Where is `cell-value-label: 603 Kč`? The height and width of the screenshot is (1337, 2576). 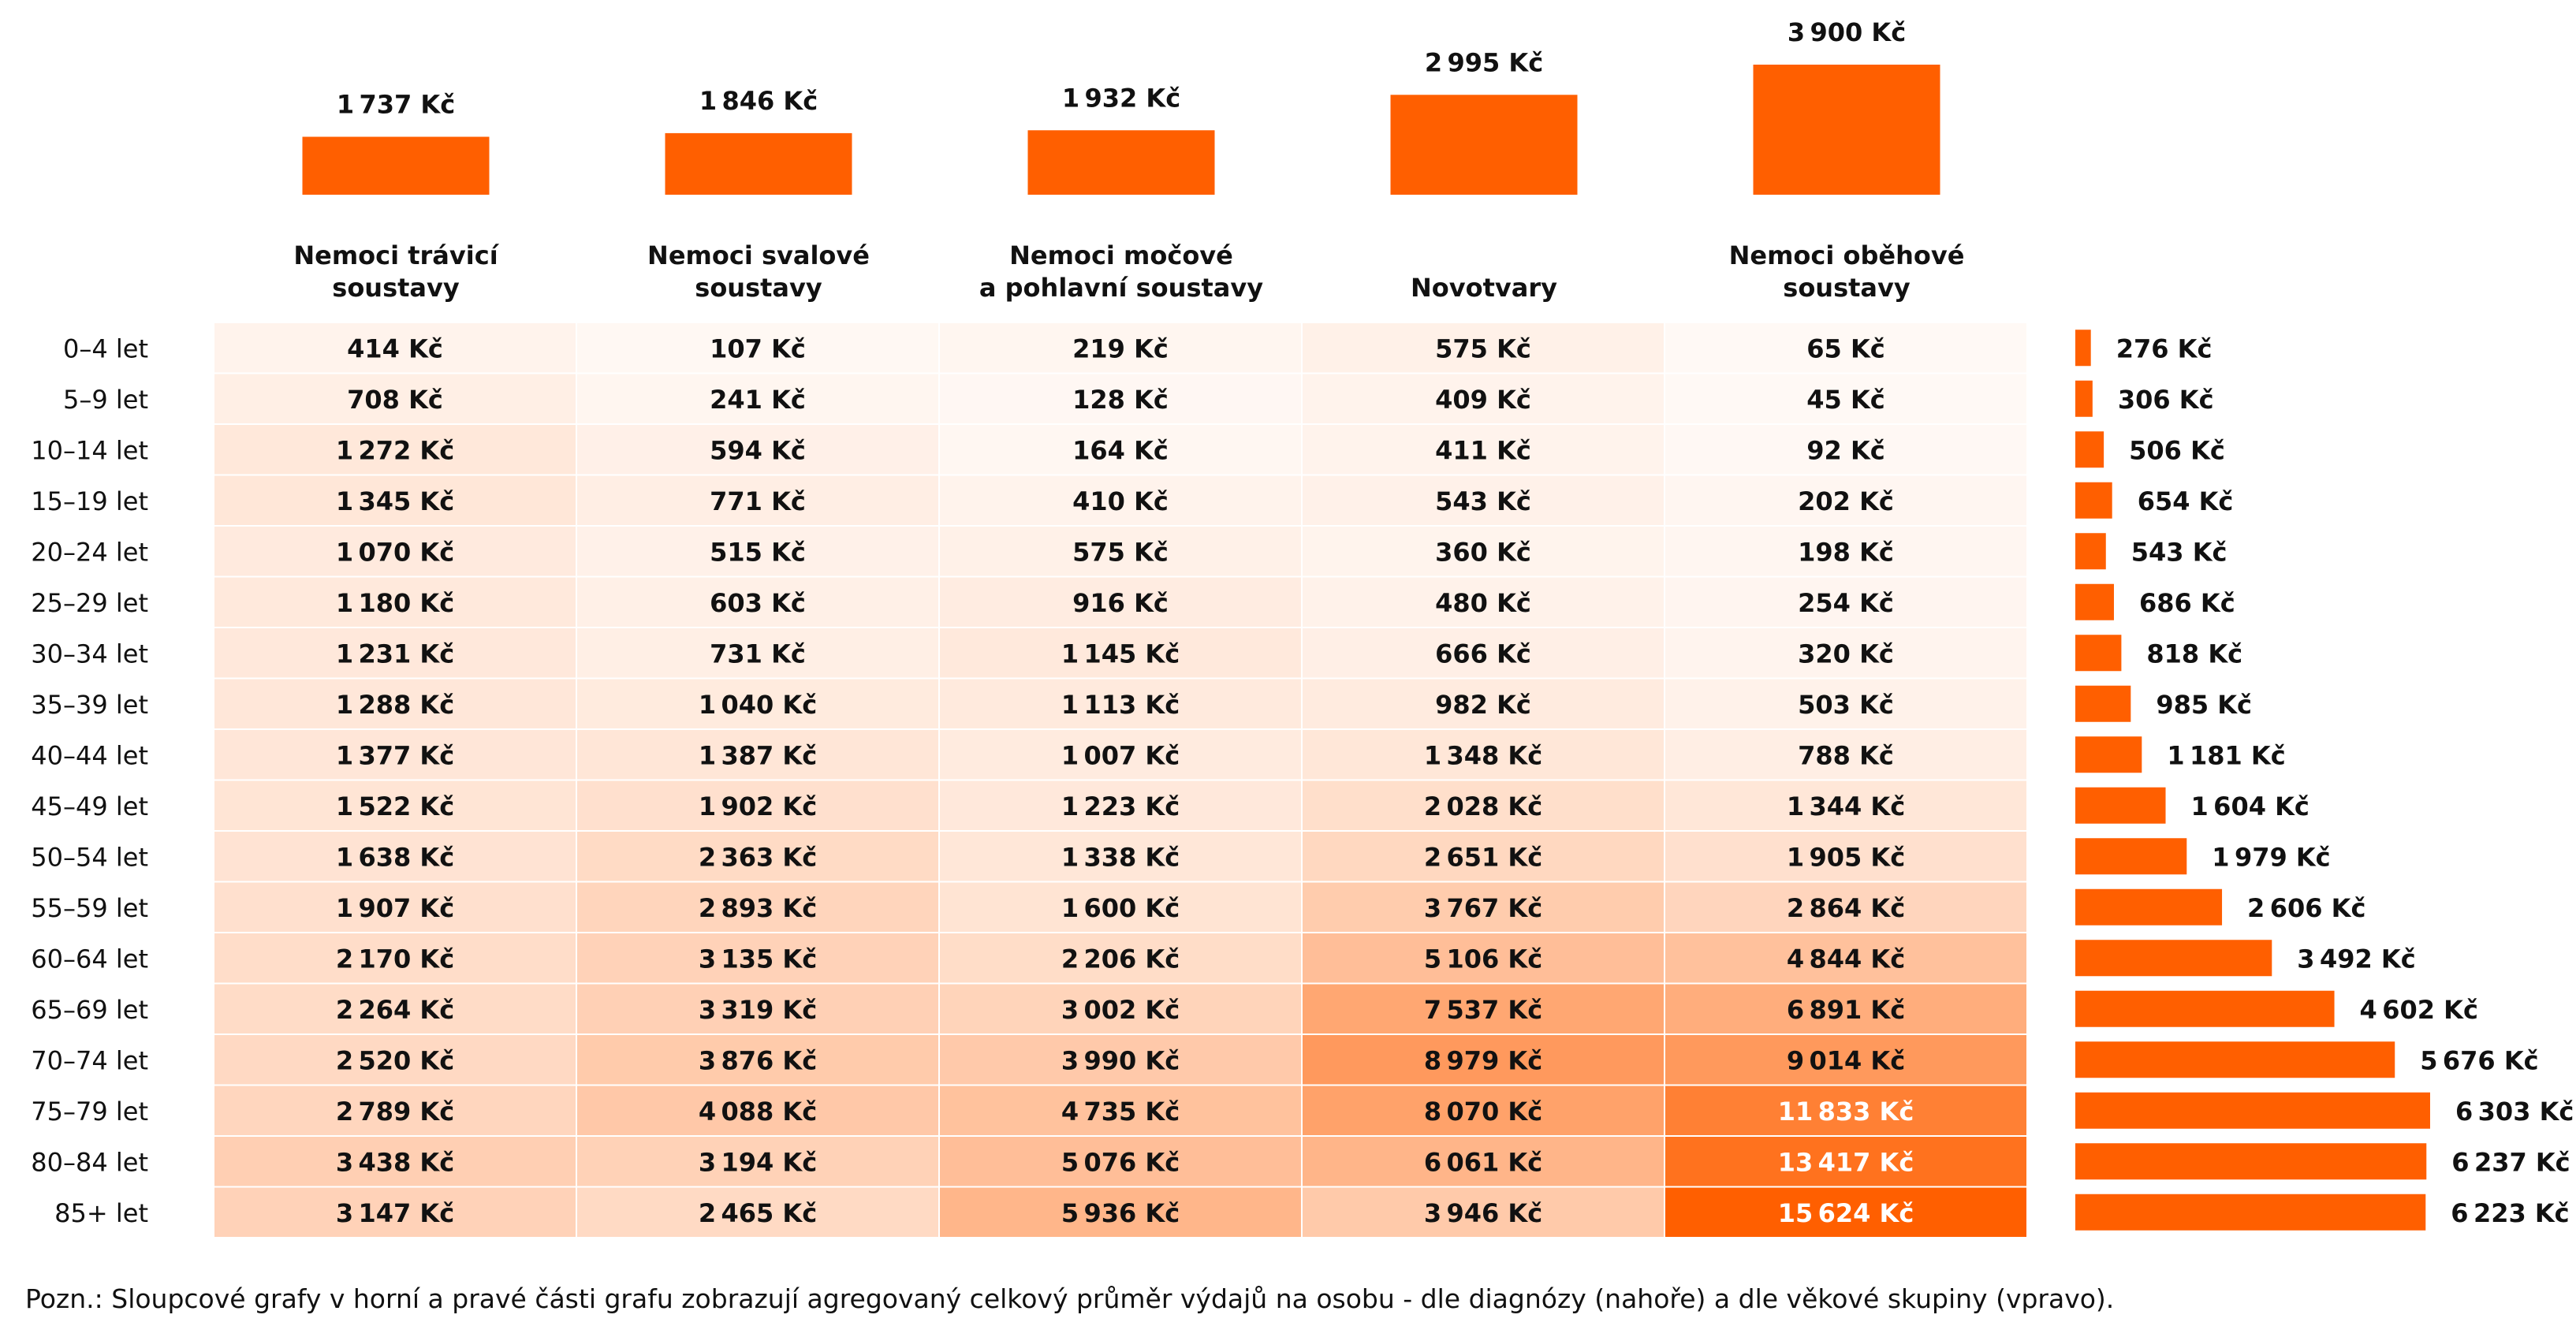
cell-value-label: 603 Kč is located at coordinates (758, 603).